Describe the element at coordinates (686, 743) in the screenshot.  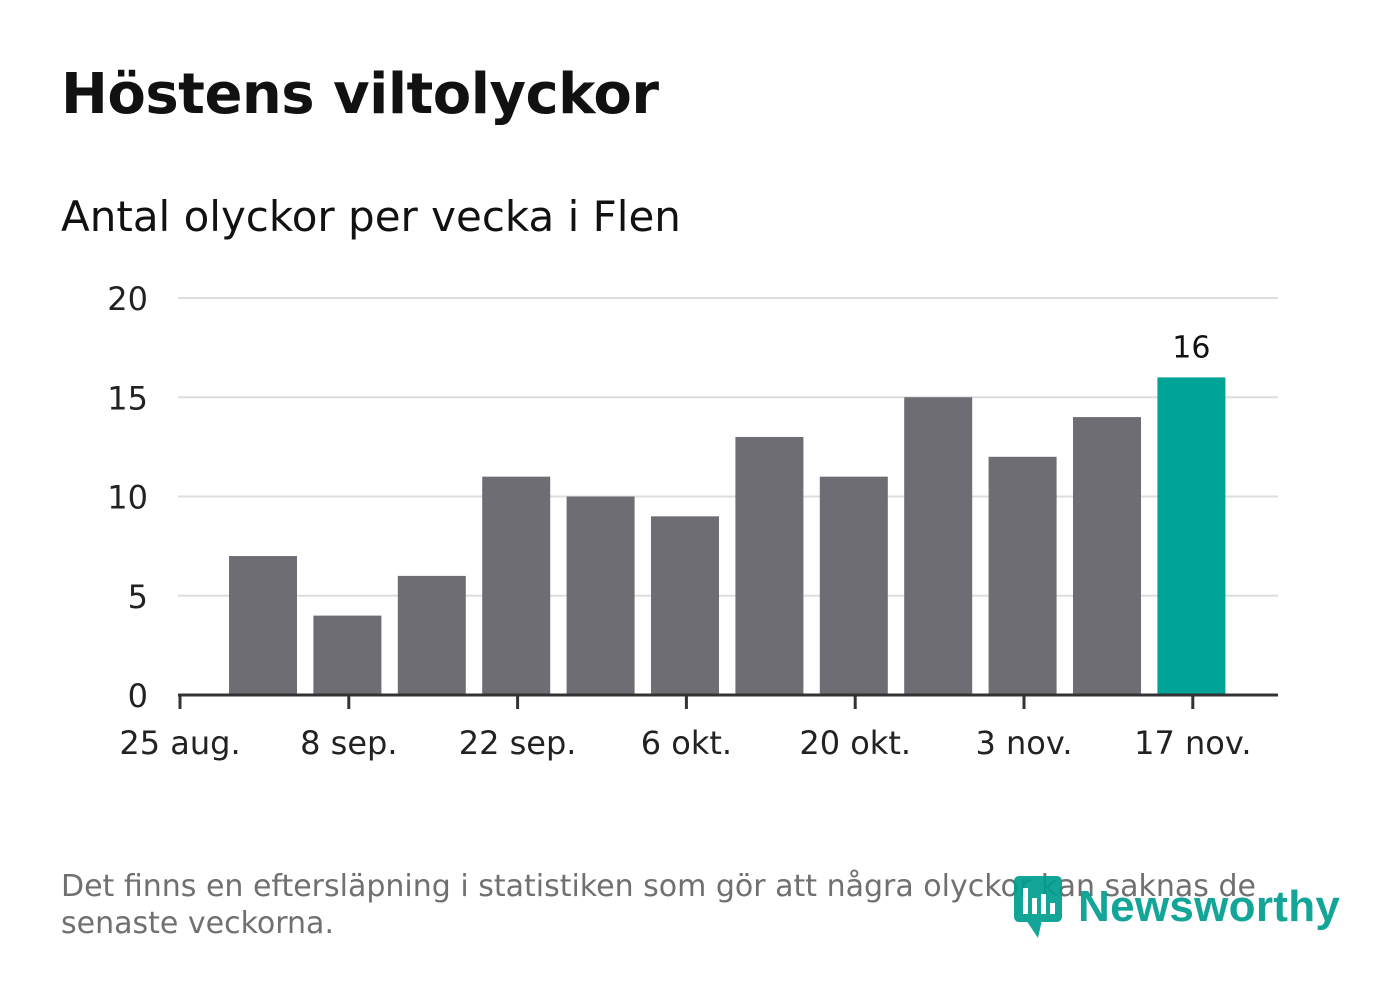
I see `x-tick-label: 6 okt.` at that location.